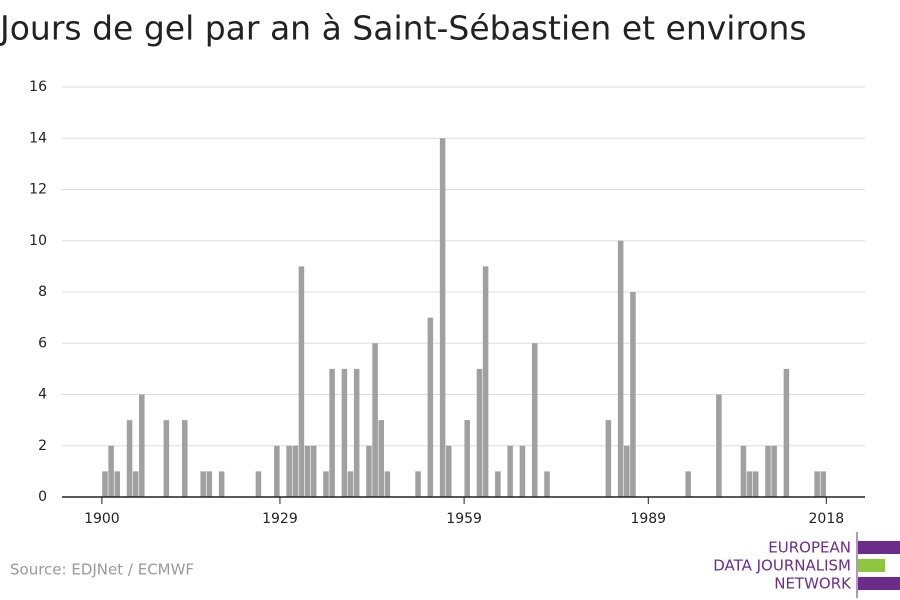 The width and height of the screenshot is (900, 600). I want to click on y-tick-label: 2, so click(42, 446).